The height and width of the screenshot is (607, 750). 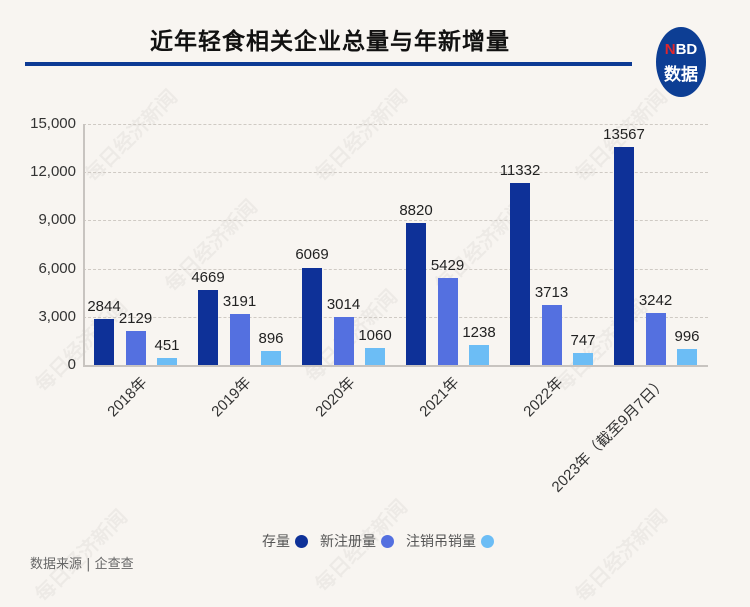 What do you see at coordinates (375, 335) in the screenshot?
I see `bar-value-label: 1060` at bounding box center [375, 335].